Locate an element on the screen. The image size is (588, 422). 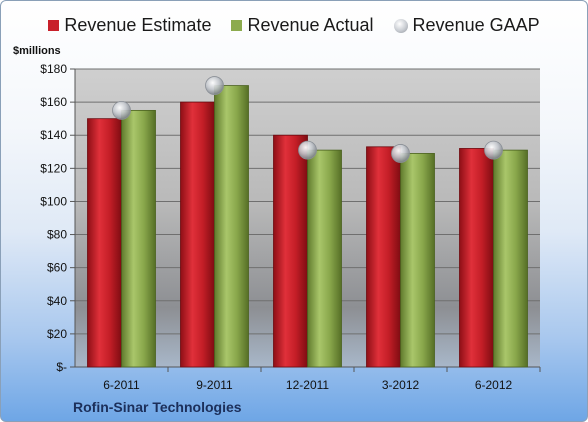
legend-swatch-gaap is located at coordinates (400, 25).